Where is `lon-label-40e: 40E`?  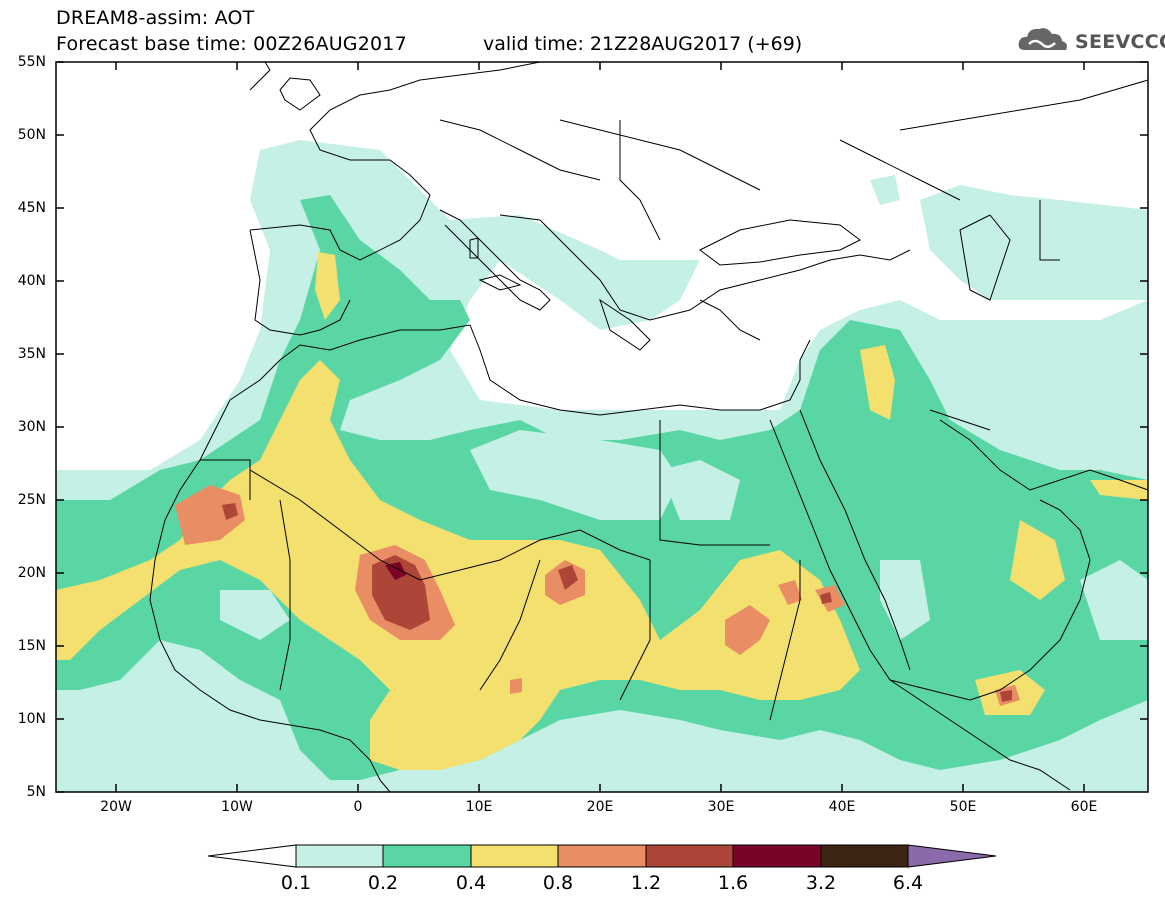 lon-label-40e: 40E is located at coordinates (842, 807).